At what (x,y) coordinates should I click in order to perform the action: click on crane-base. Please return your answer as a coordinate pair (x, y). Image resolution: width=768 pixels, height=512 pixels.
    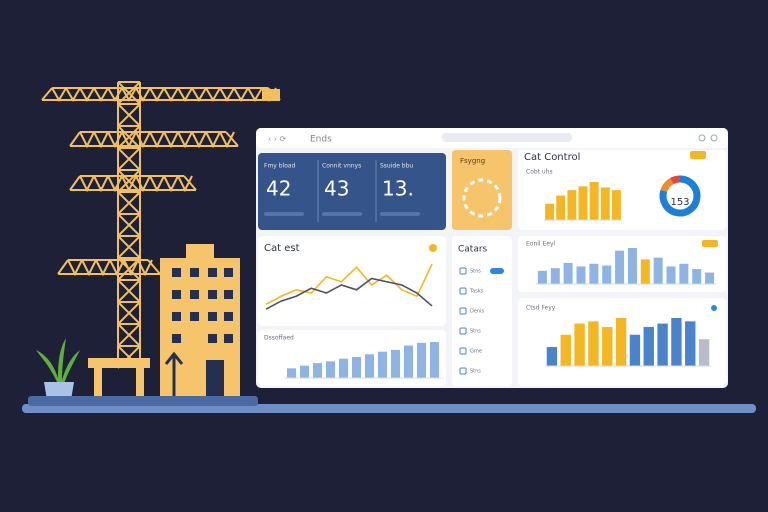
    Looking at the image, I should click on (119, 363).